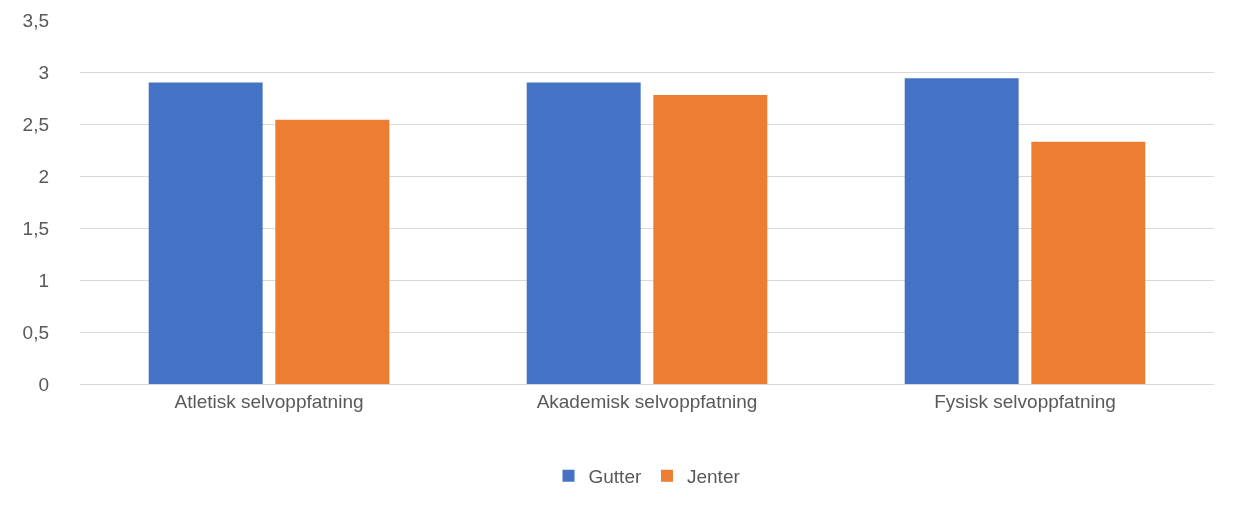 The height and width of the screenshot is (507, 1234). What do you see at coordinates (615, 477) in the screenshot?
I see `legend-label: Gutter` at bounding box center [615, 477].